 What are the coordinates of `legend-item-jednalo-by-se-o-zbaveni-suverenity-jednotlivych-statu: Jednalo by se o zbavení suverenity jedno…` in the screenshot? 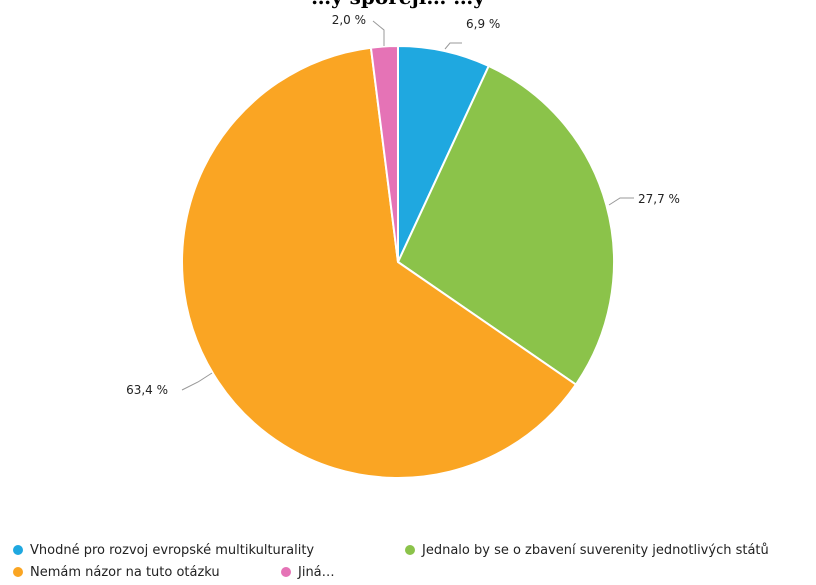 It's located at (587, 550).